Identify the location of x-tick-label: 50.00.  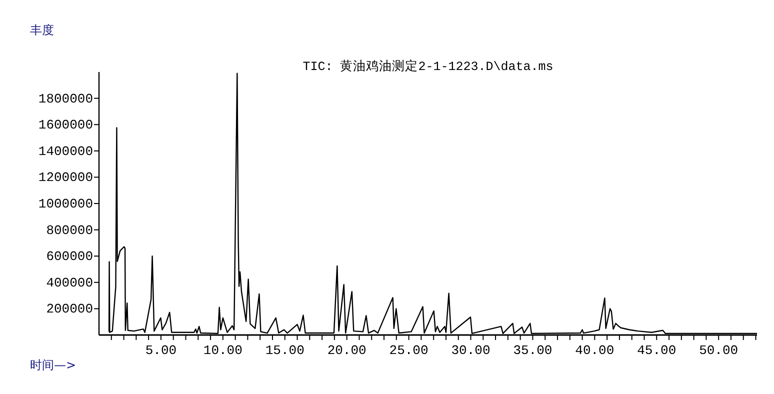
(718, 350).